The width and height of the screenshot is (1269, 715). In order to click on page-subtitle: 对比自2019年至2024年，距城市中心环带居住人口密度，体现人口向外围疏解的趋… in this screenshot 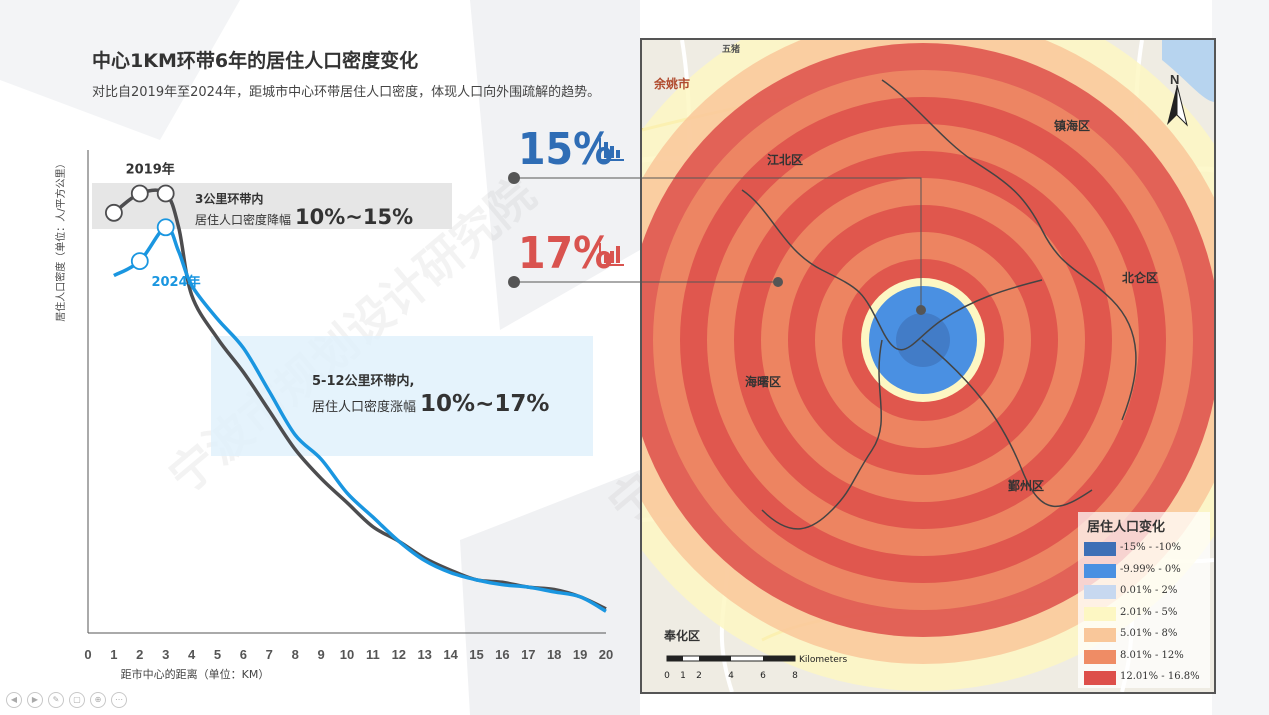, I will do `click(346, 92)`.